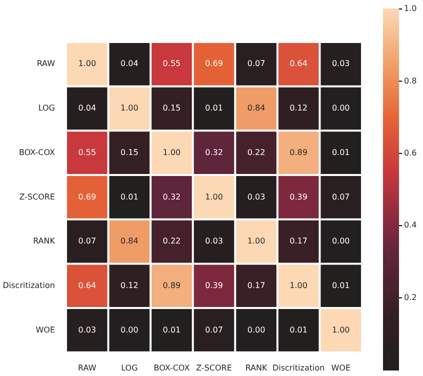  I want to click on x-tick-label: Discritization, so click(298, 367).